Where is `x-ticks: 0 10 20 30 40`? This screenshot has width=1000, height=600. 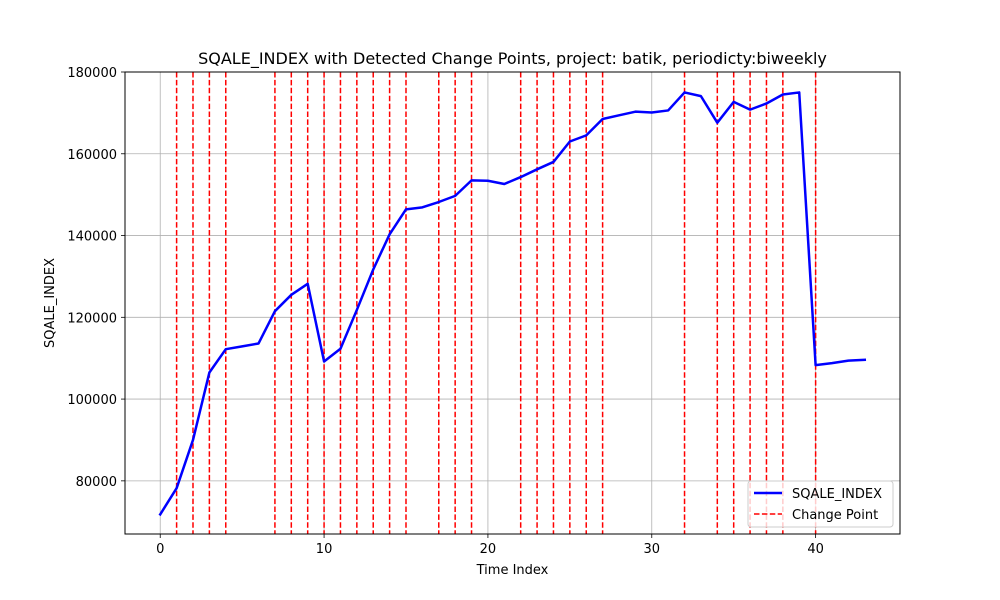
x-ticks: 0 10 20 30 40 is located at coordinates (490, 545).